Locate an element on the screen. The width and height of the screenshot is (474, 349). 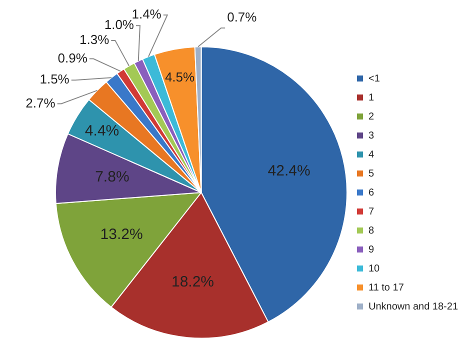
data-label: 13.2% is located at coordinates (121, 235).